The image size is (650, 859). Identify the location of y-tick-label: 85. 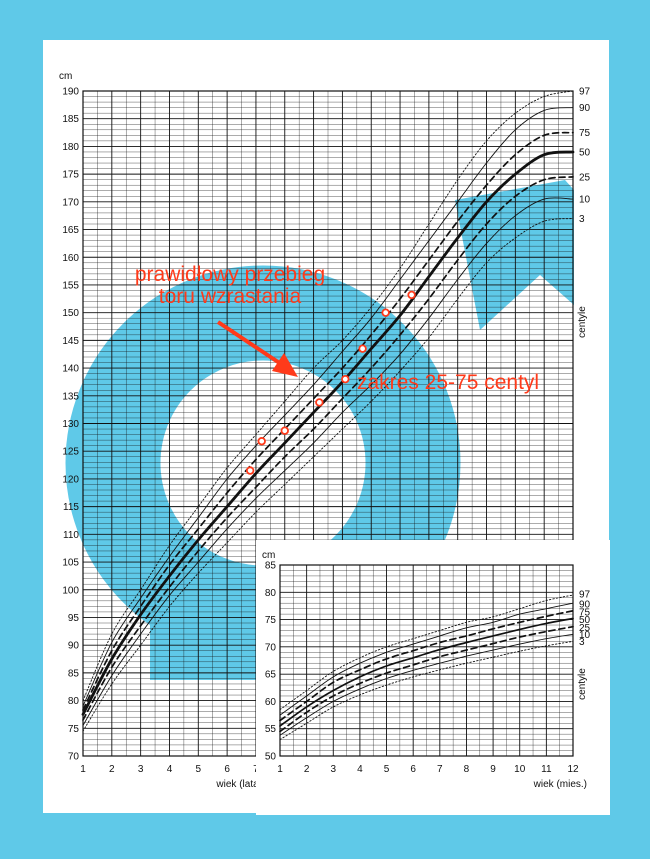
(271, 566).